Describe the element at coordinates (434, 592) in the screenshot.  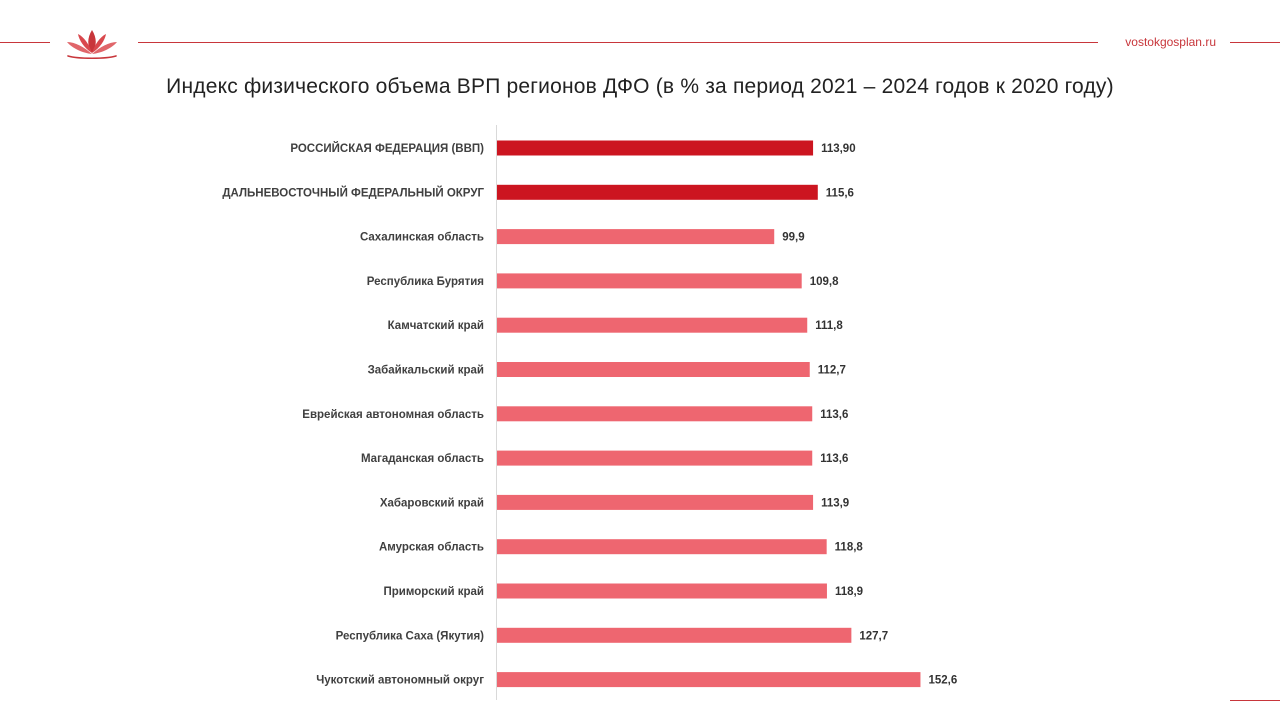
I see `category-label: Приморский край` at that location.